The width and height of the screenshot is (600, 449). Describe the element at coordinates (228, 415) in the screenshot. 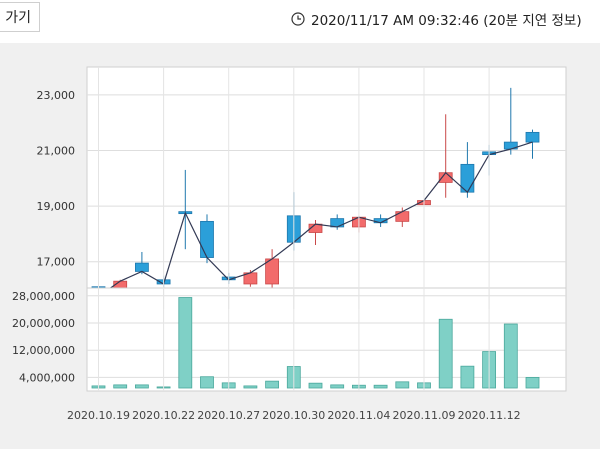

I see `x-tick-label: 2020.10.27` at that location.